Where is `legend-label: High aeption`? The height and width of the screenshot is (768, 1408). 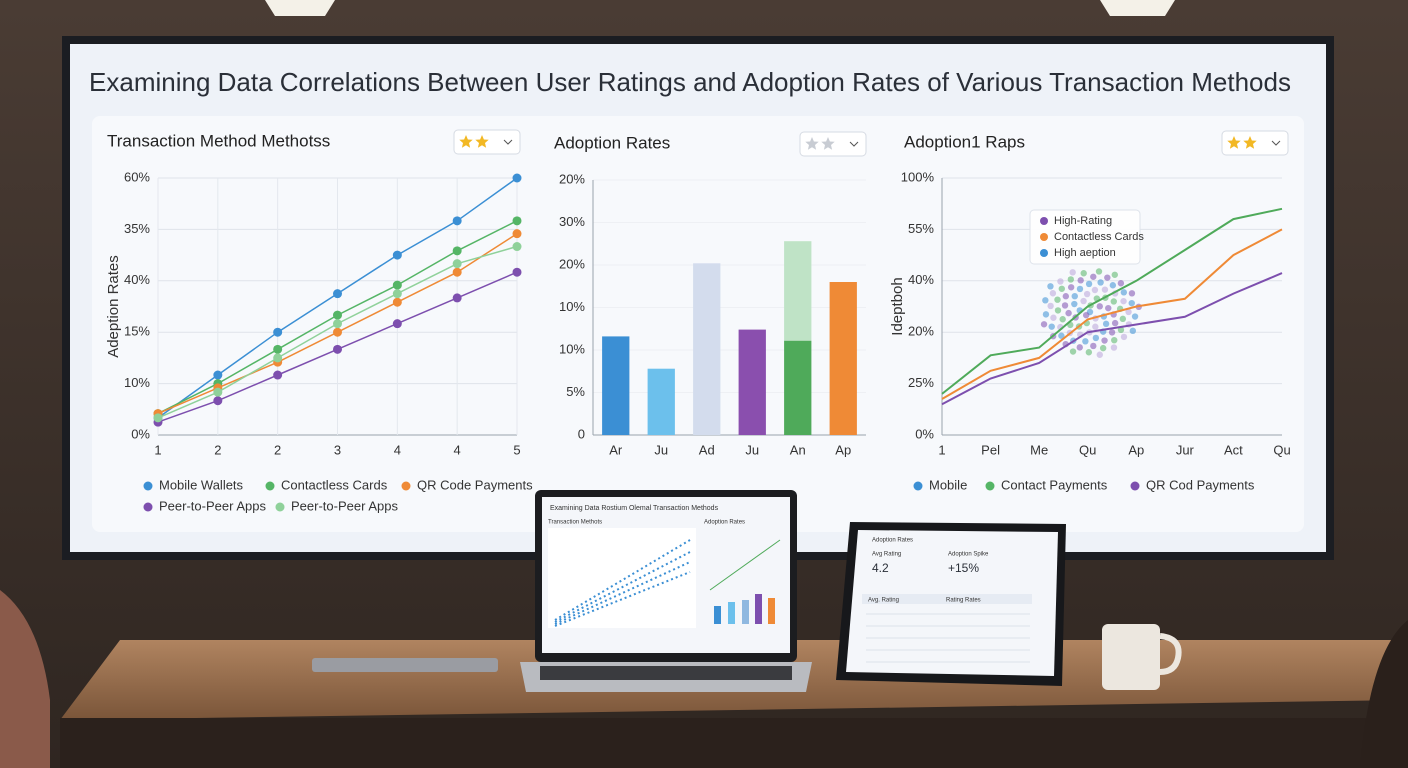
legend-label: High aeption is located at coordinates (1085, 253).